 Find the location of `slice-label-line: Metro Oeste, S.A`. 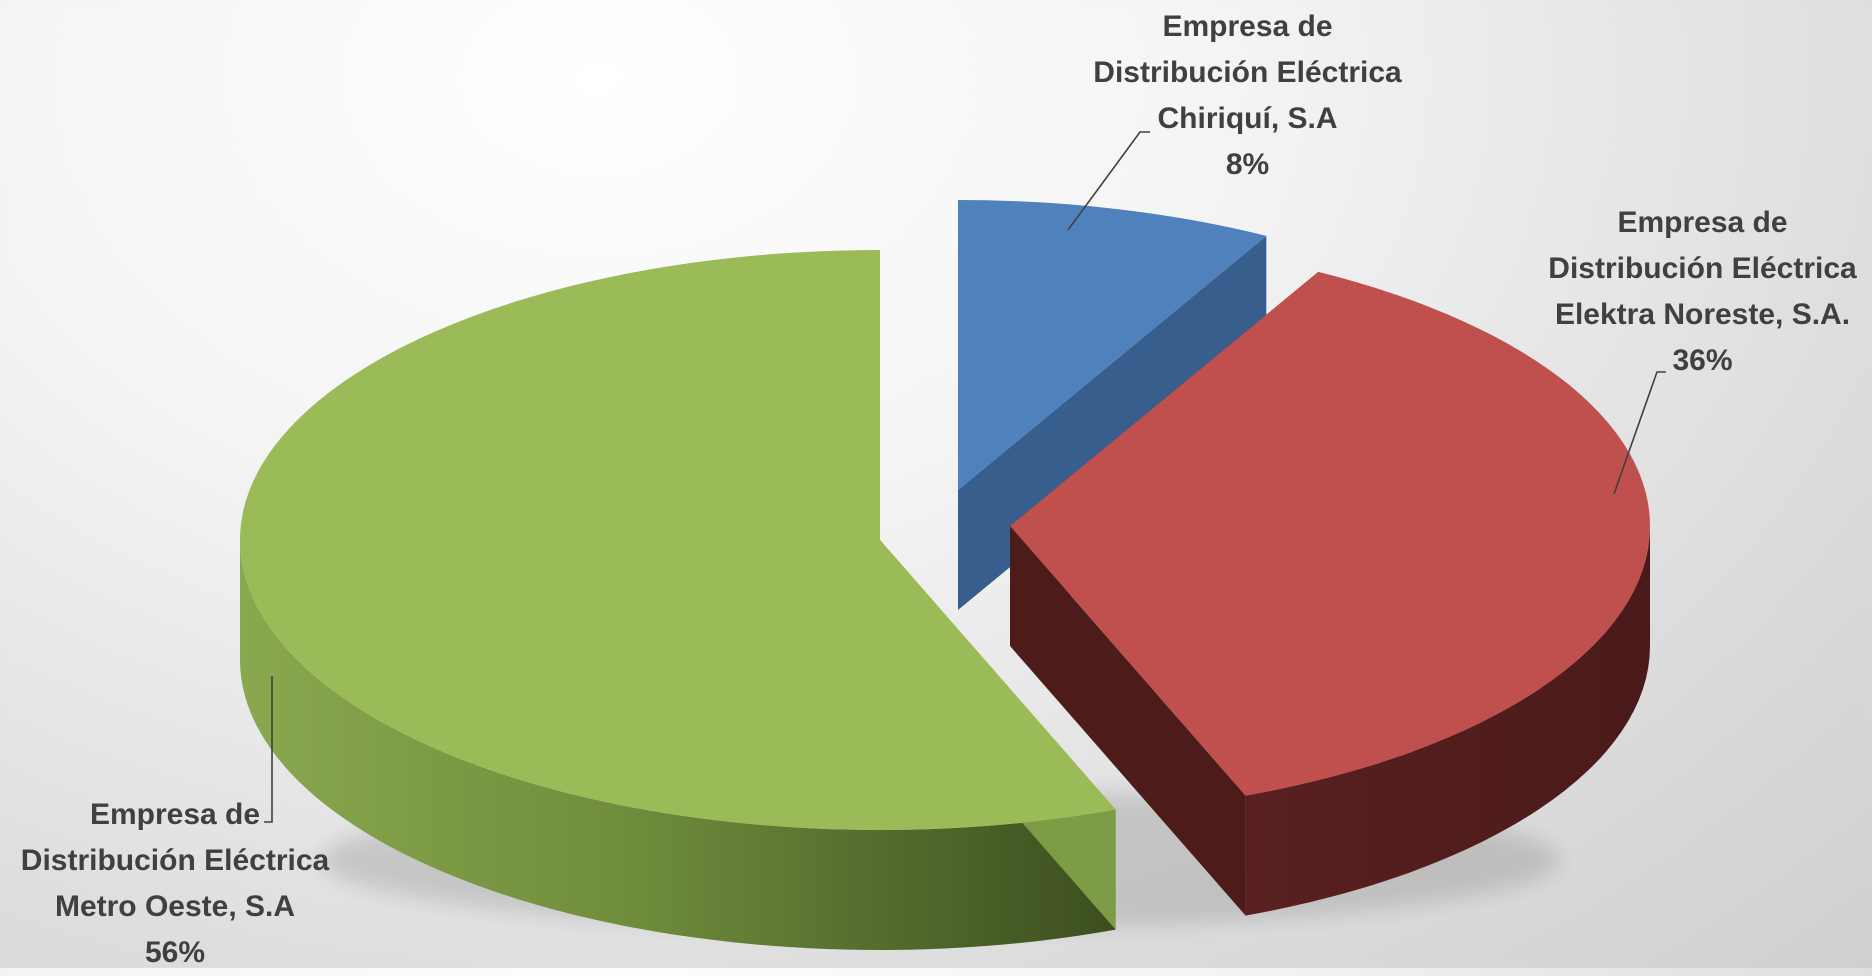

slice-label-line: Metro Oeste, S.A is located at coordinates (175, 906).